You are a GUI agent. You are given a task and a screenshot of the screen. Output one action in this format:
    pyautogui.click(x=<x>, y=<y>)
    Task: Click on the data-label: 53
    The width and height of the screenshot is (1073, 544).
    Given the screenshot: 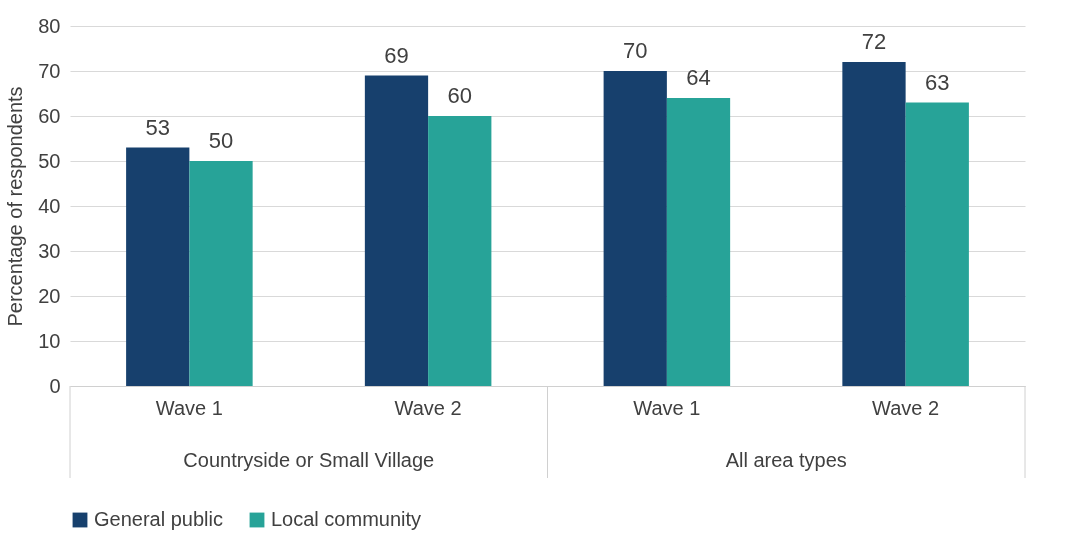 What is the action you would take?
    pyautogui.click(x=157, y=127)
    